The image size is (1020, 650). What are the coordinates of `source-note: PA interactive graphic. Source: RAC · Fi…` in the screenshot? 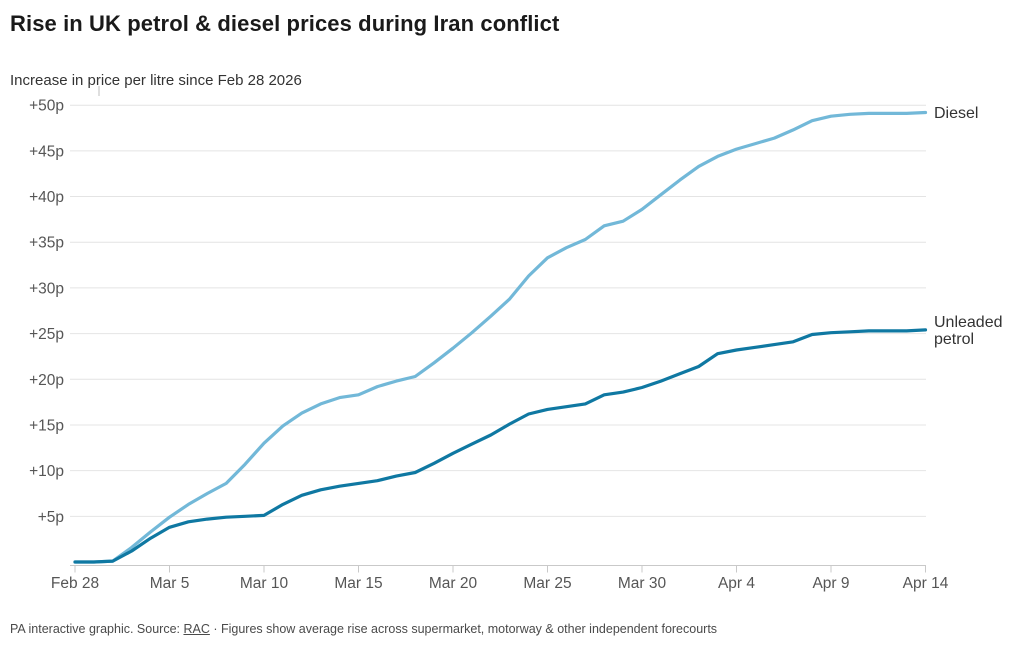 It's located at (363, 629).